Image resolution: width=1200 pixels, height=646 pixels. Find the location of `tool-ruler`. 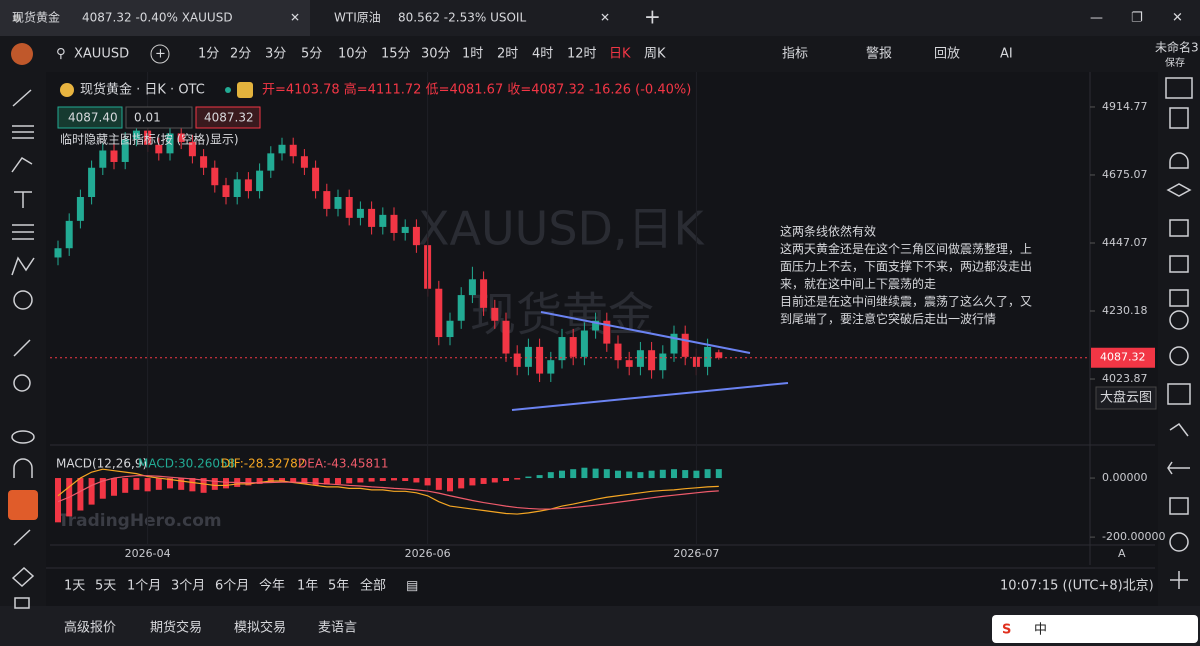

tool-ruler is located at coordinates (22, 348).